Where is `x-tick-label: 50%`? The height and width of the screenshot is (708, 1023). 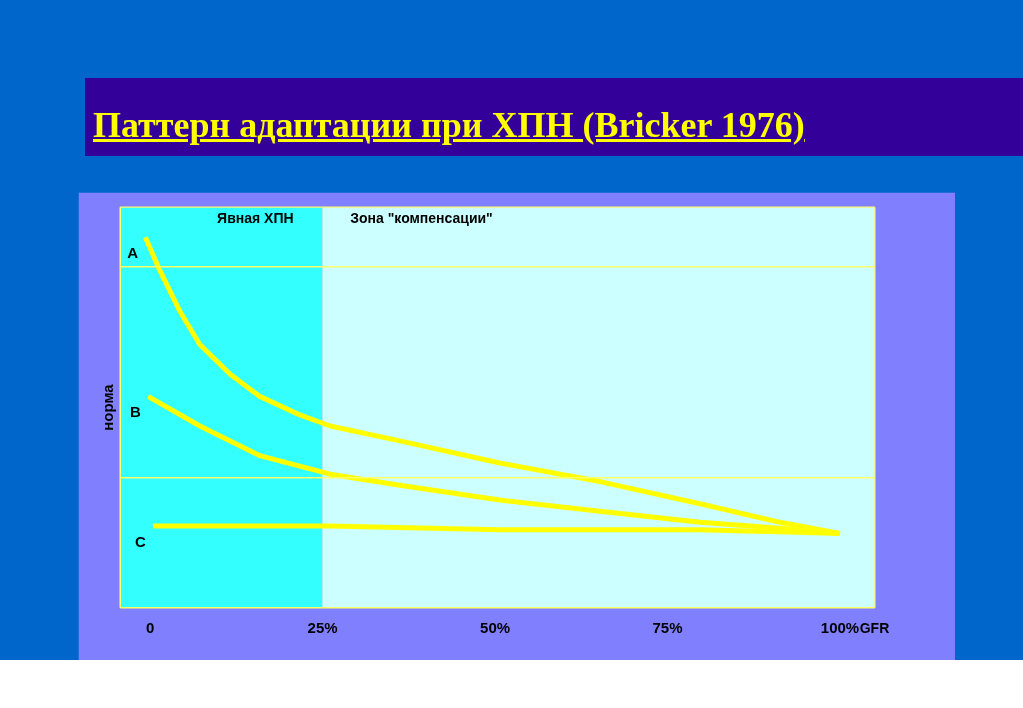 x-tick-label: 50% is located at coordinates (495, 627).